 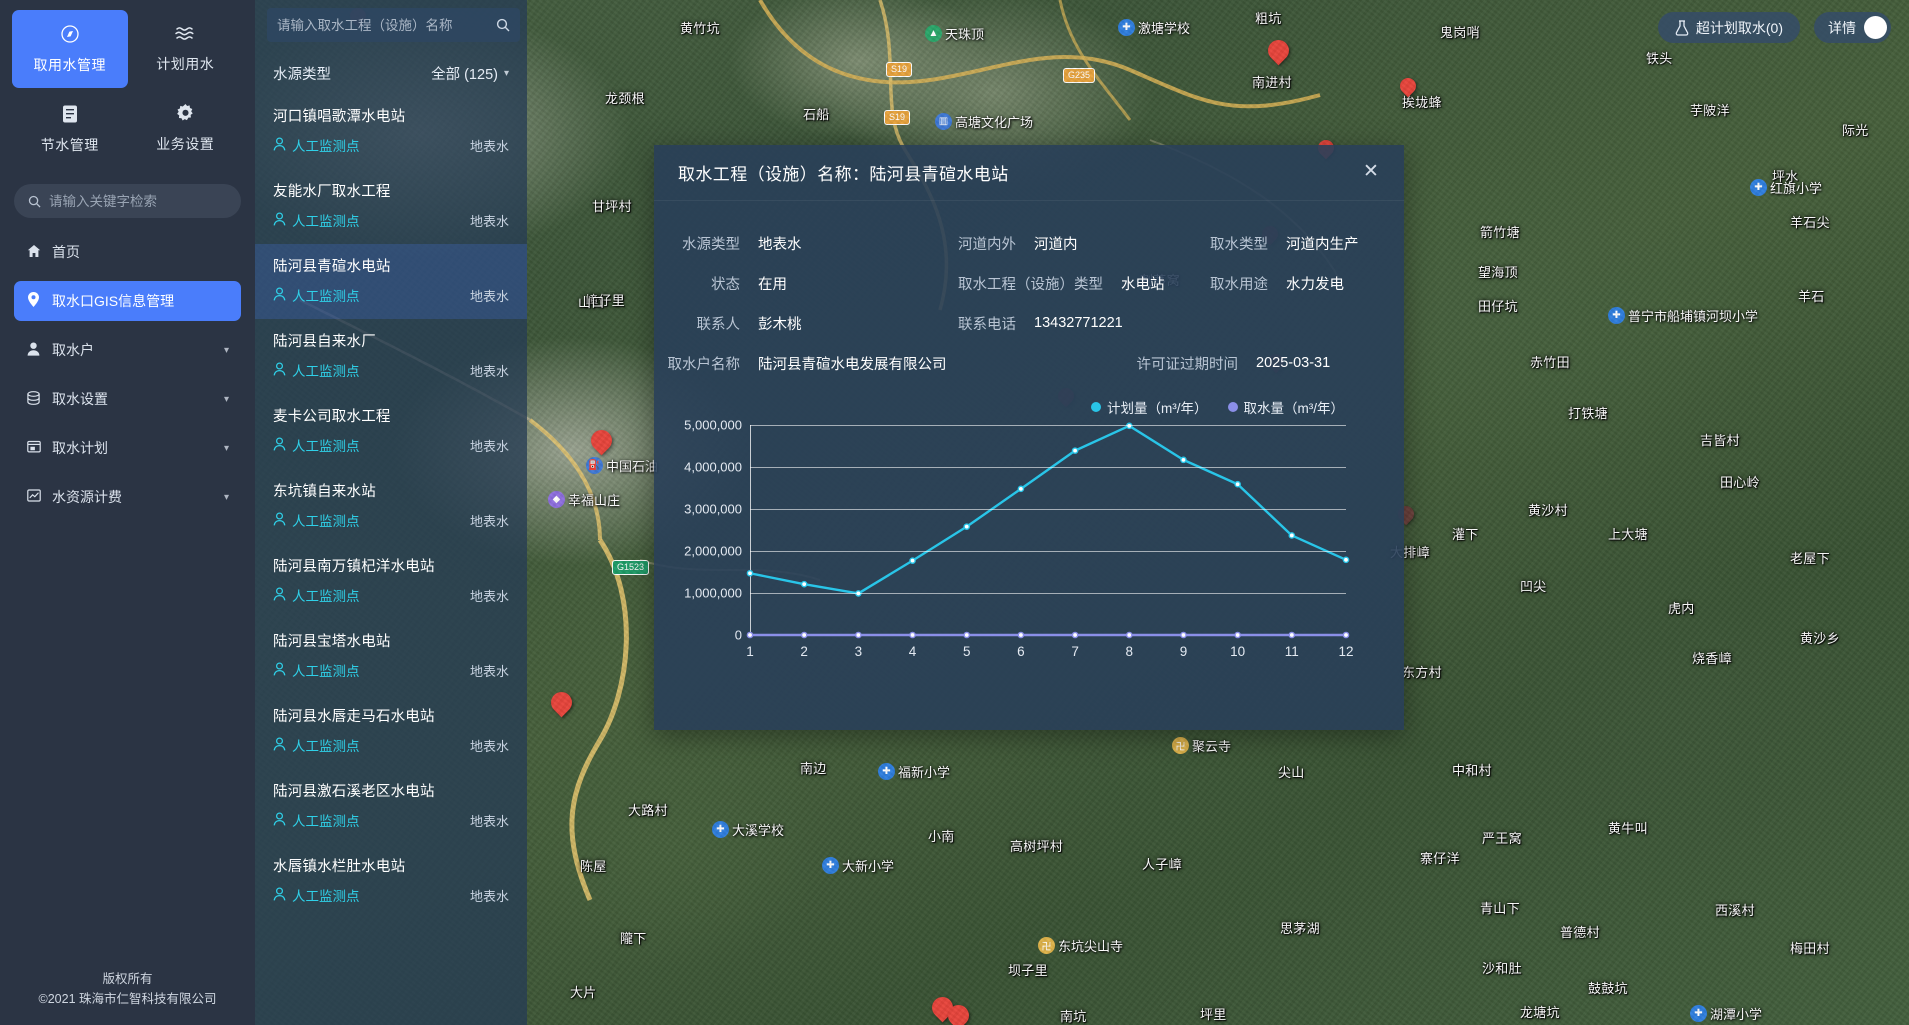 What do you see at coordinates (1533, 586) in the screenshot?
I see `map-label: 凹尖` at bounding box center [1533, 586].